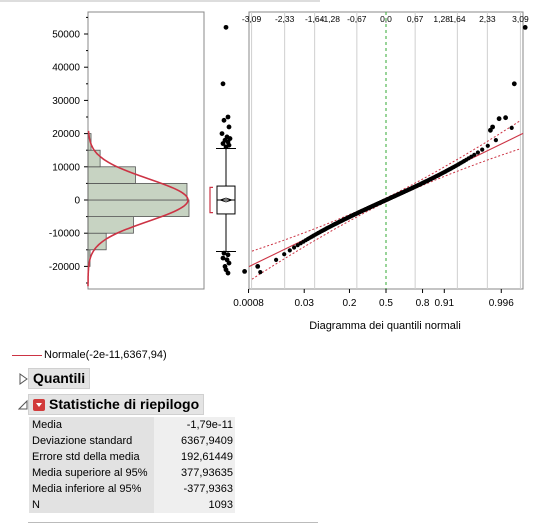 This screenshot has width=539, height=524. What do you see at coordinates (248, 303) in the screenshot?
I see `qq-bottom-tick-label: 0.0008` at bounding box center [248, 303].